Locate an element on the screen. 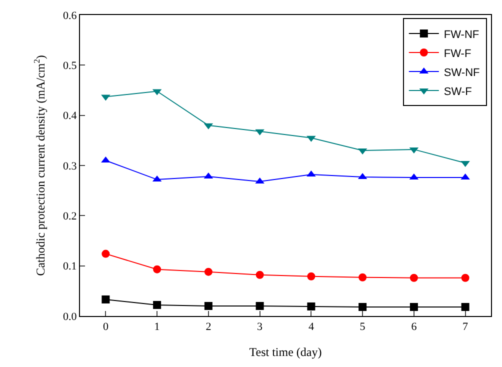 The image size is (502, 367). y-tick-label: 0.4 is located at coordinates (70, 116).